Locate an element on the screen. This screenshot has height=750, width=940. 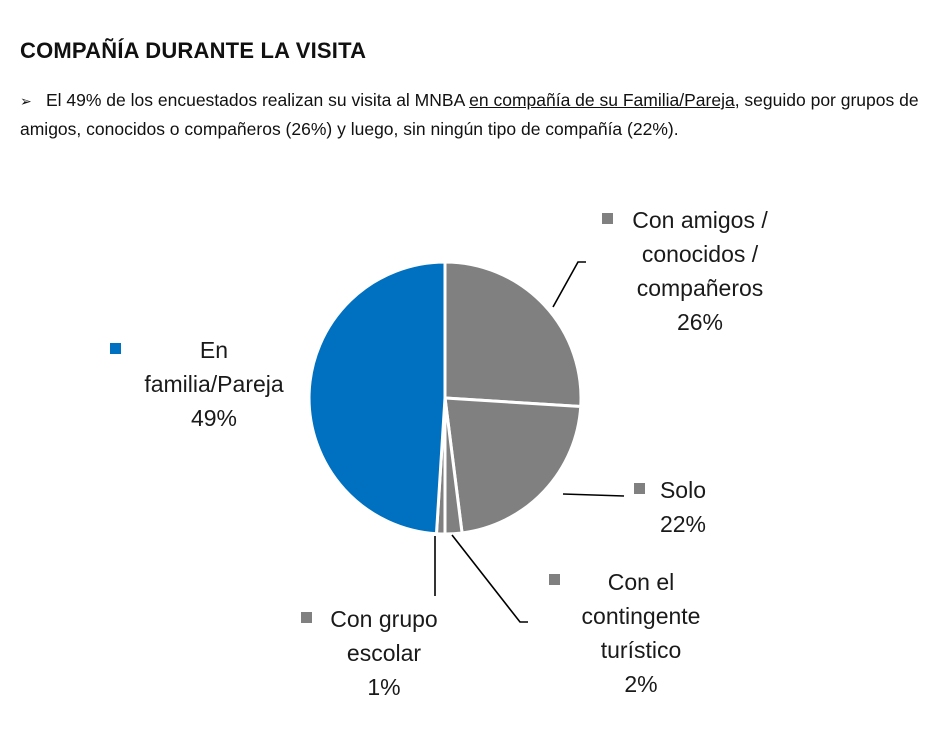
data-label-value: 49% is located at coordinates (214, 418).